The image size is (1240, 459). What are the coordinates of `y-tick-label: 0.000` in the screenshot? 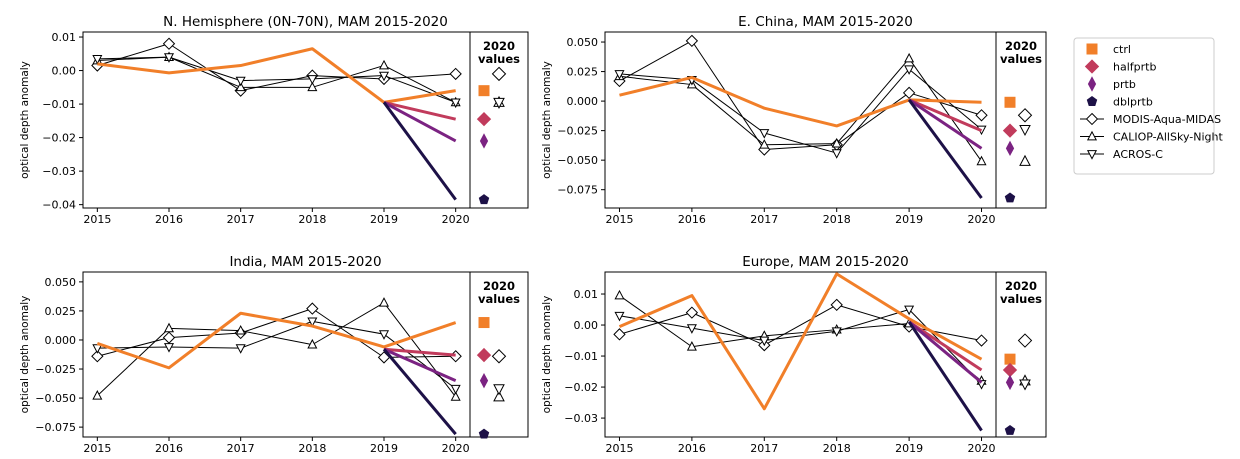 It's located at (583, 101).